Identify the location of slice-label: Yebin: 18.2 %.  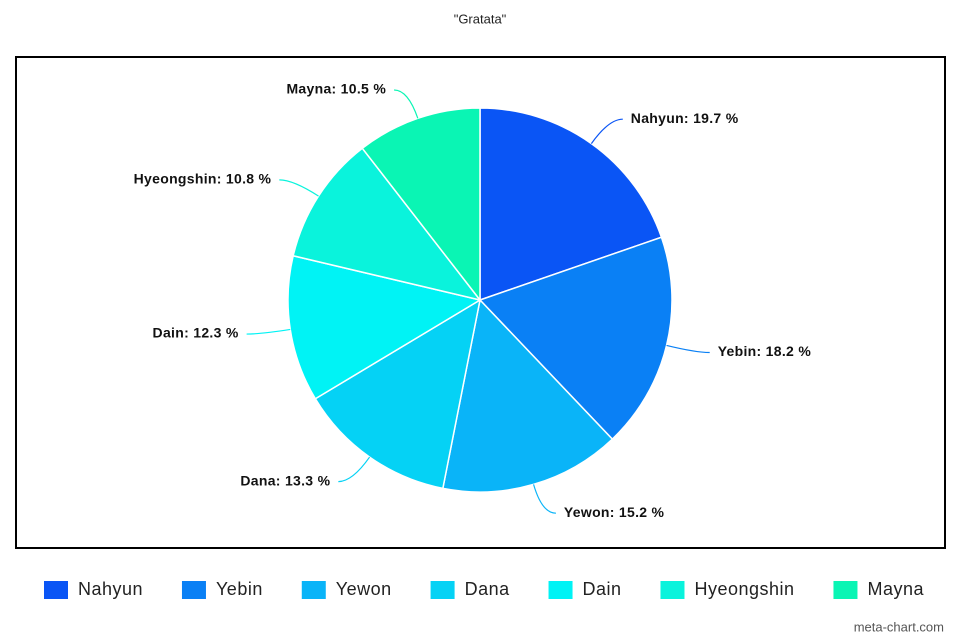
(765, 351).